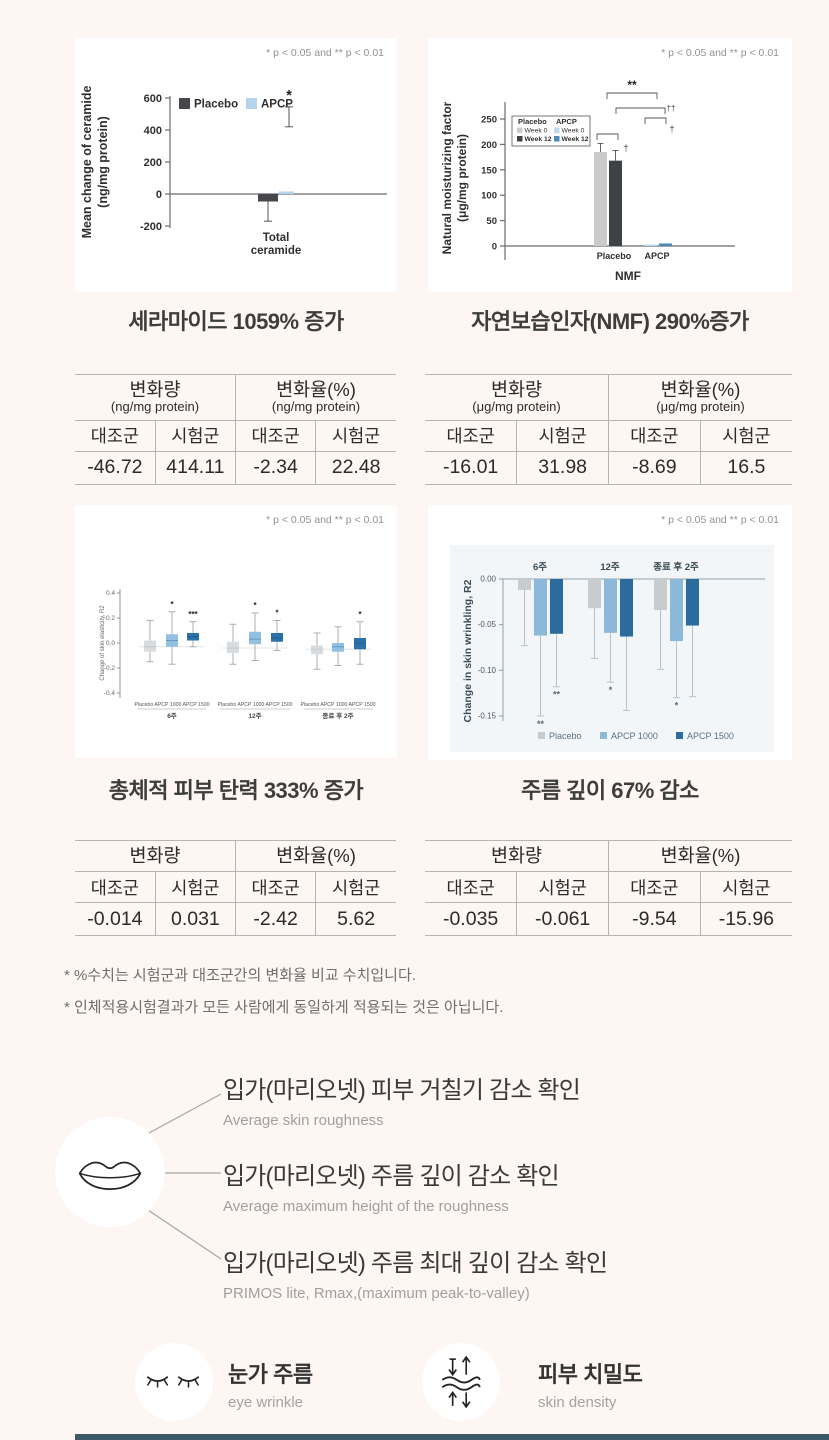 Image resolution: width=829 pixels, height=1440 pixels. I want to click on table-value: 0.031, so click(195, 919).